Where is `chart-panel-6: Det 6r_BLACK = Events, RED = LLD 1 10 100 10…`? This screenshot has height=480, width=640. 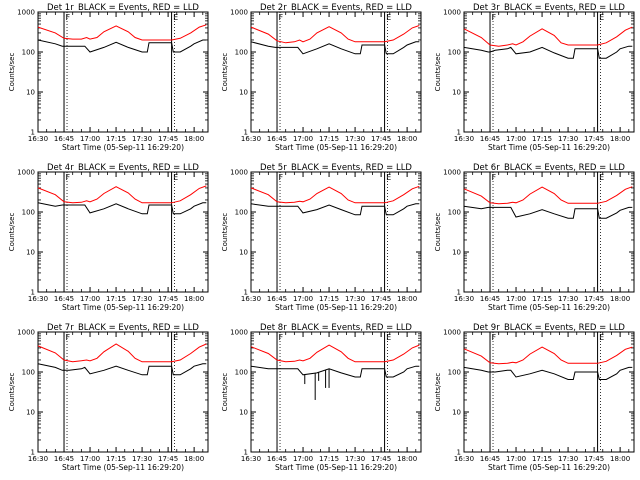
chart-panel-6: Det 6r_BLACK = Events, RED = LLD 1 10 100 10… is located at coordinates (534, 237).